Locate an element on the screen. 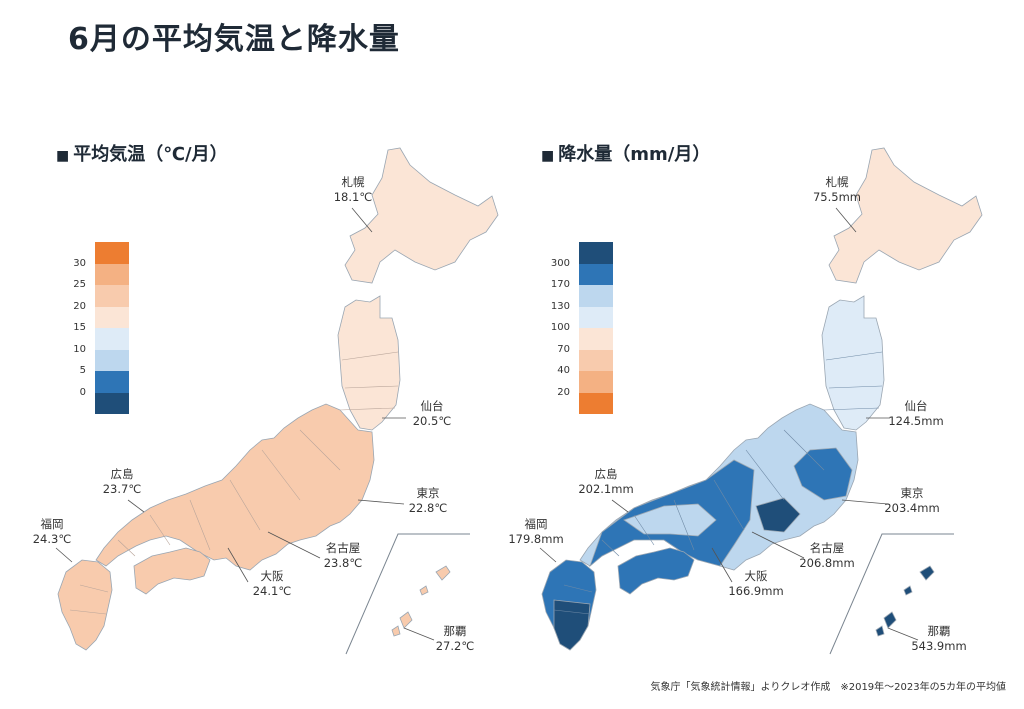 Image resolution: width=1024 pixels, height=709 pixels. precipitation-legend is located at coordinates (596, 328).